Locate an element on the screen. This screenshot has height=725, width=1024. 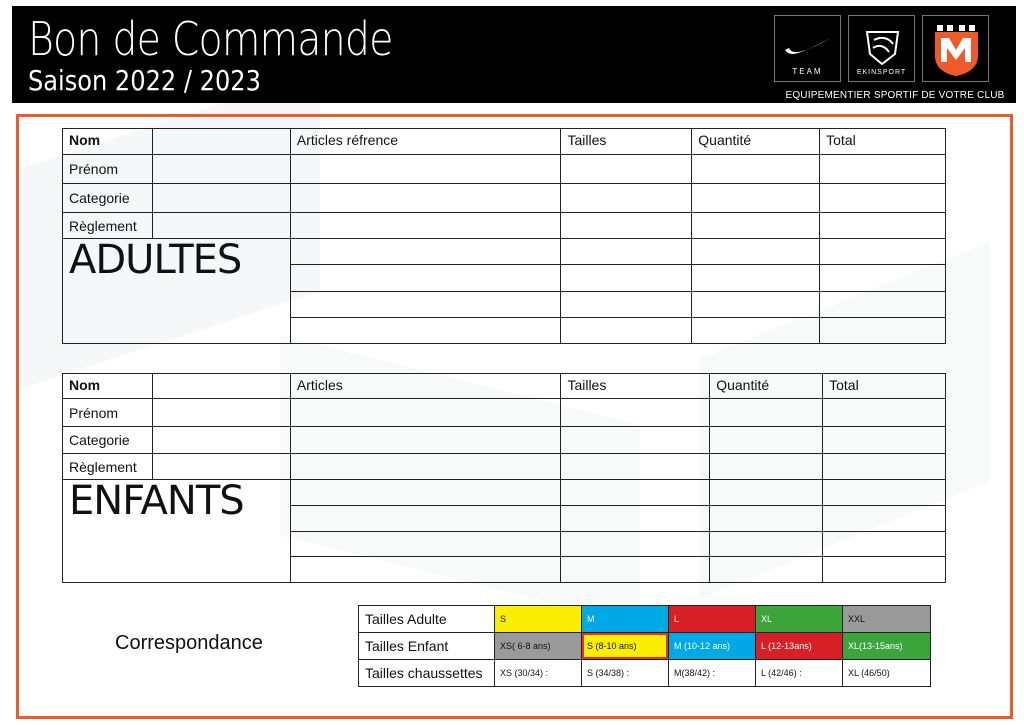
size-cell: M(38/42) : is located at coordinates (712, 673).